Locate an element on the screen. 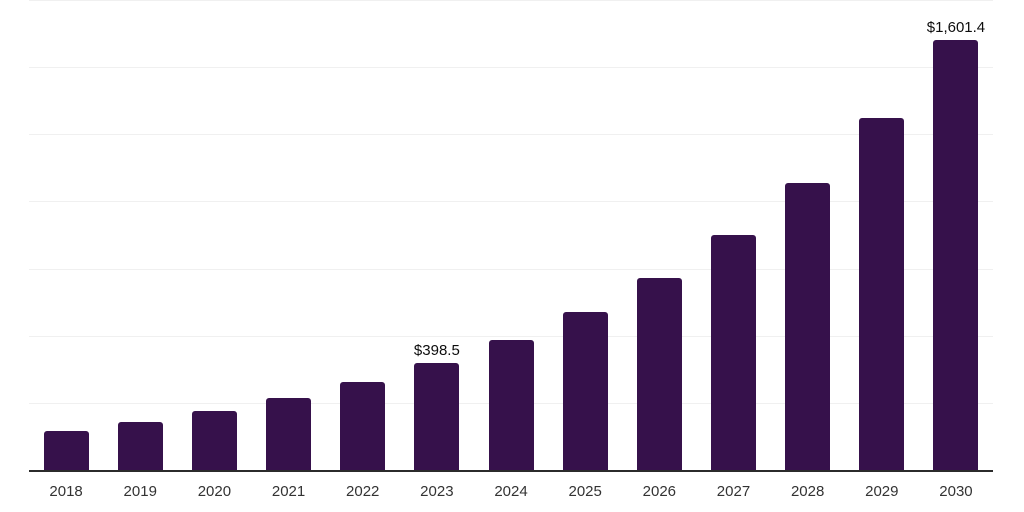 This screenshot has height=512, width=1024. bar-slot-2026 is located at coordinates (659, 235).